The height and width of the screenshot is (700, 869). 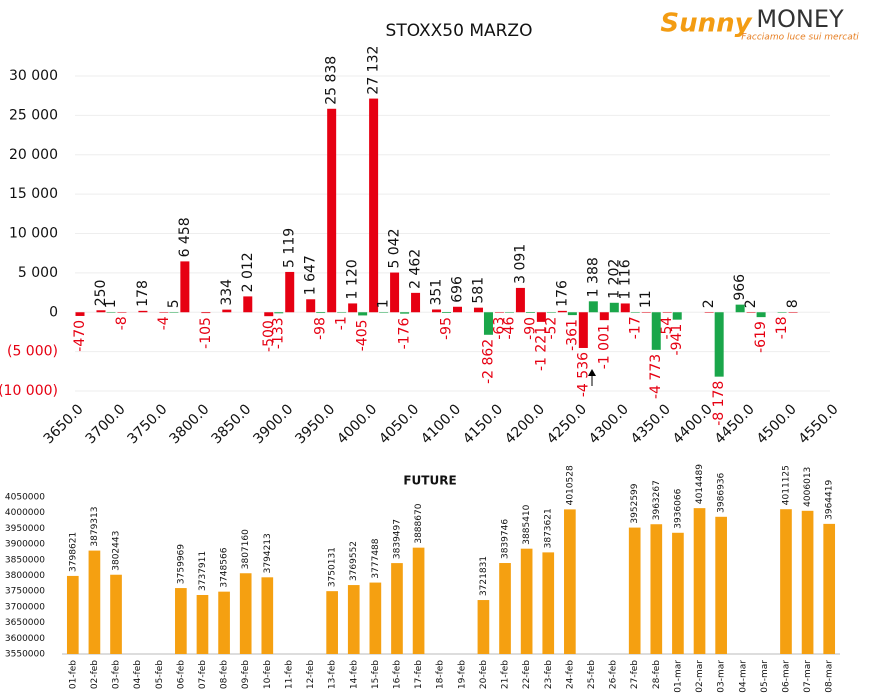 I want to click on data-label: 3759969, so click(x=181, y=564).